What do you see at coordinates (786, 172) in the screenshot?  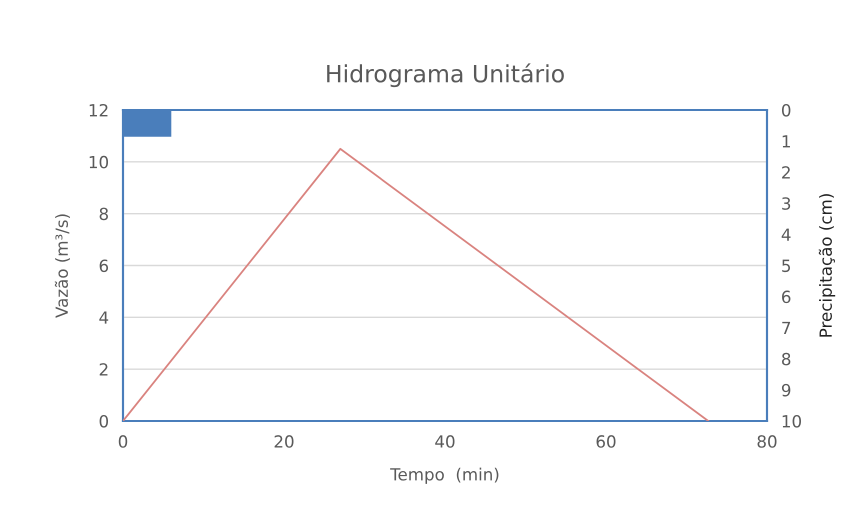 I see `y2-tick-label: 2` at bounding box center [786, 172].